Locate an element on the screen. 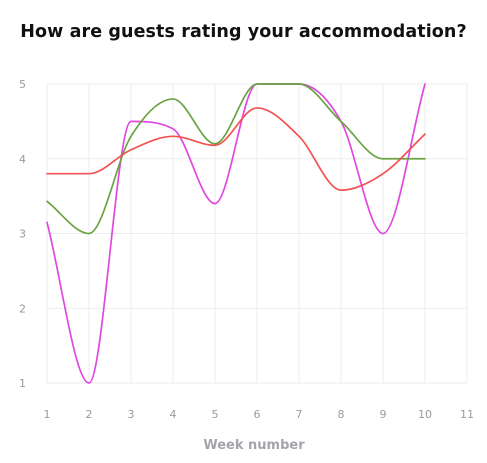 The height and width of the screenshot is (463, 487). y-tick-label: 1 is located at coordinates (22, 383).